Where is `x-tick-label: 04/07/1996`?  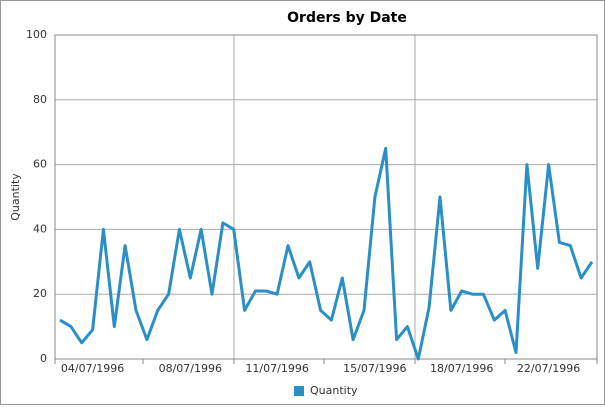
x-tick-label: 04/07/1996 is located at coordinates (92, 368).